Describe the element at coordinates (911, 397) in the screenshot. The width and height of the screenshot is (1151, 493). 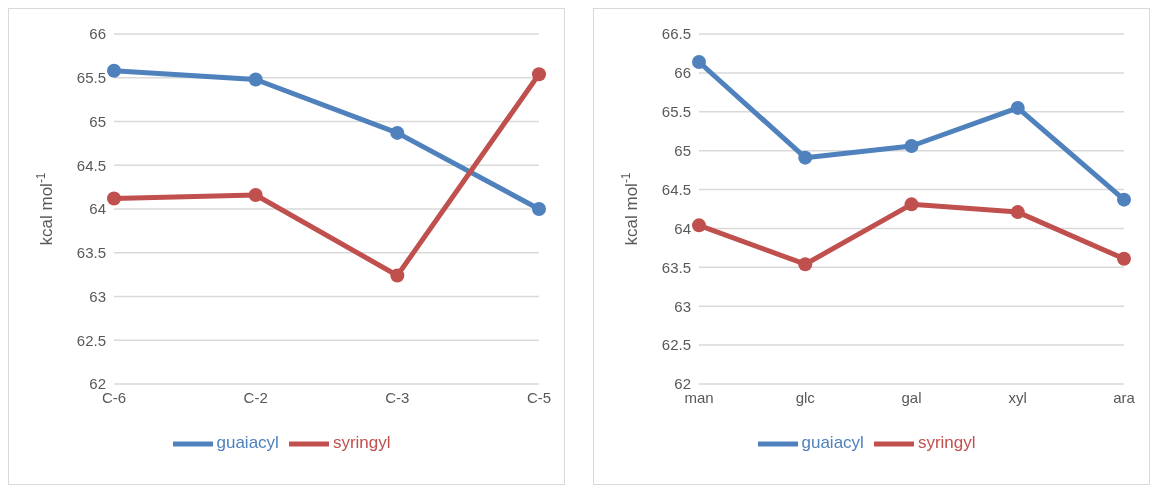
I see `x-tick-label: gal` at that location.